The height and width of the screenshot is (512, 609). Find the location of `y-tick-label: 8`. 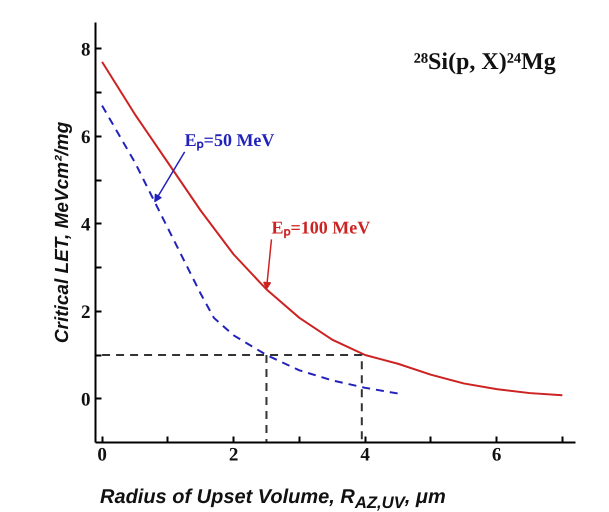

y-tick-label: 8 is located at coordinates (85, 49).